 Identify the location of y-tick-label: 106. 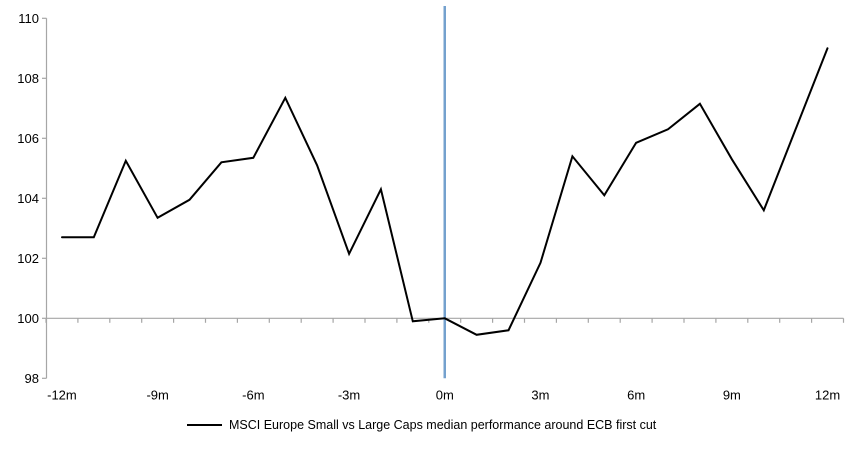
(28, 138).